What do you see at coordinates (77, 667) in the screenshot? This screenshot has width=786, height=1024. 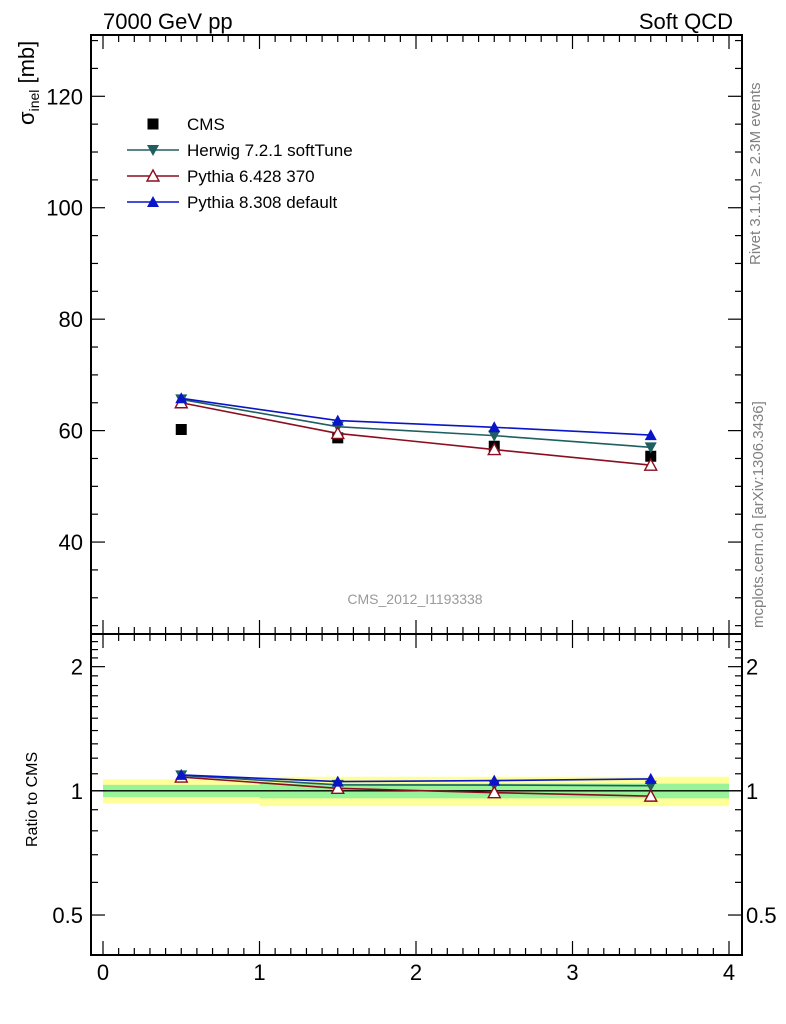 I see `ratio-y-tick-label-left: 2` at bounding box center [77, 667].